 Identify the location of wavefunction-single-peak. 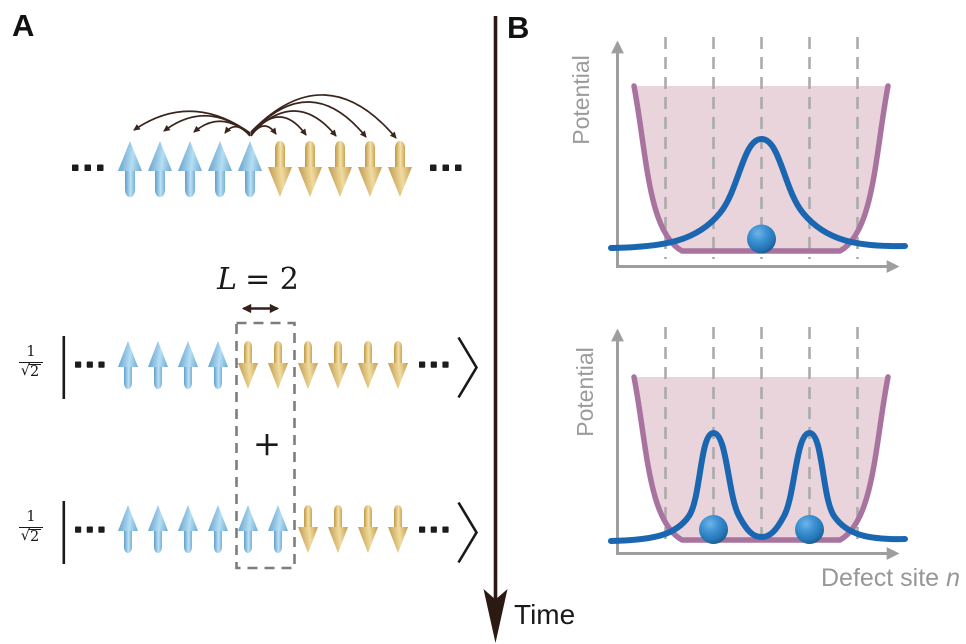
(758, 193).